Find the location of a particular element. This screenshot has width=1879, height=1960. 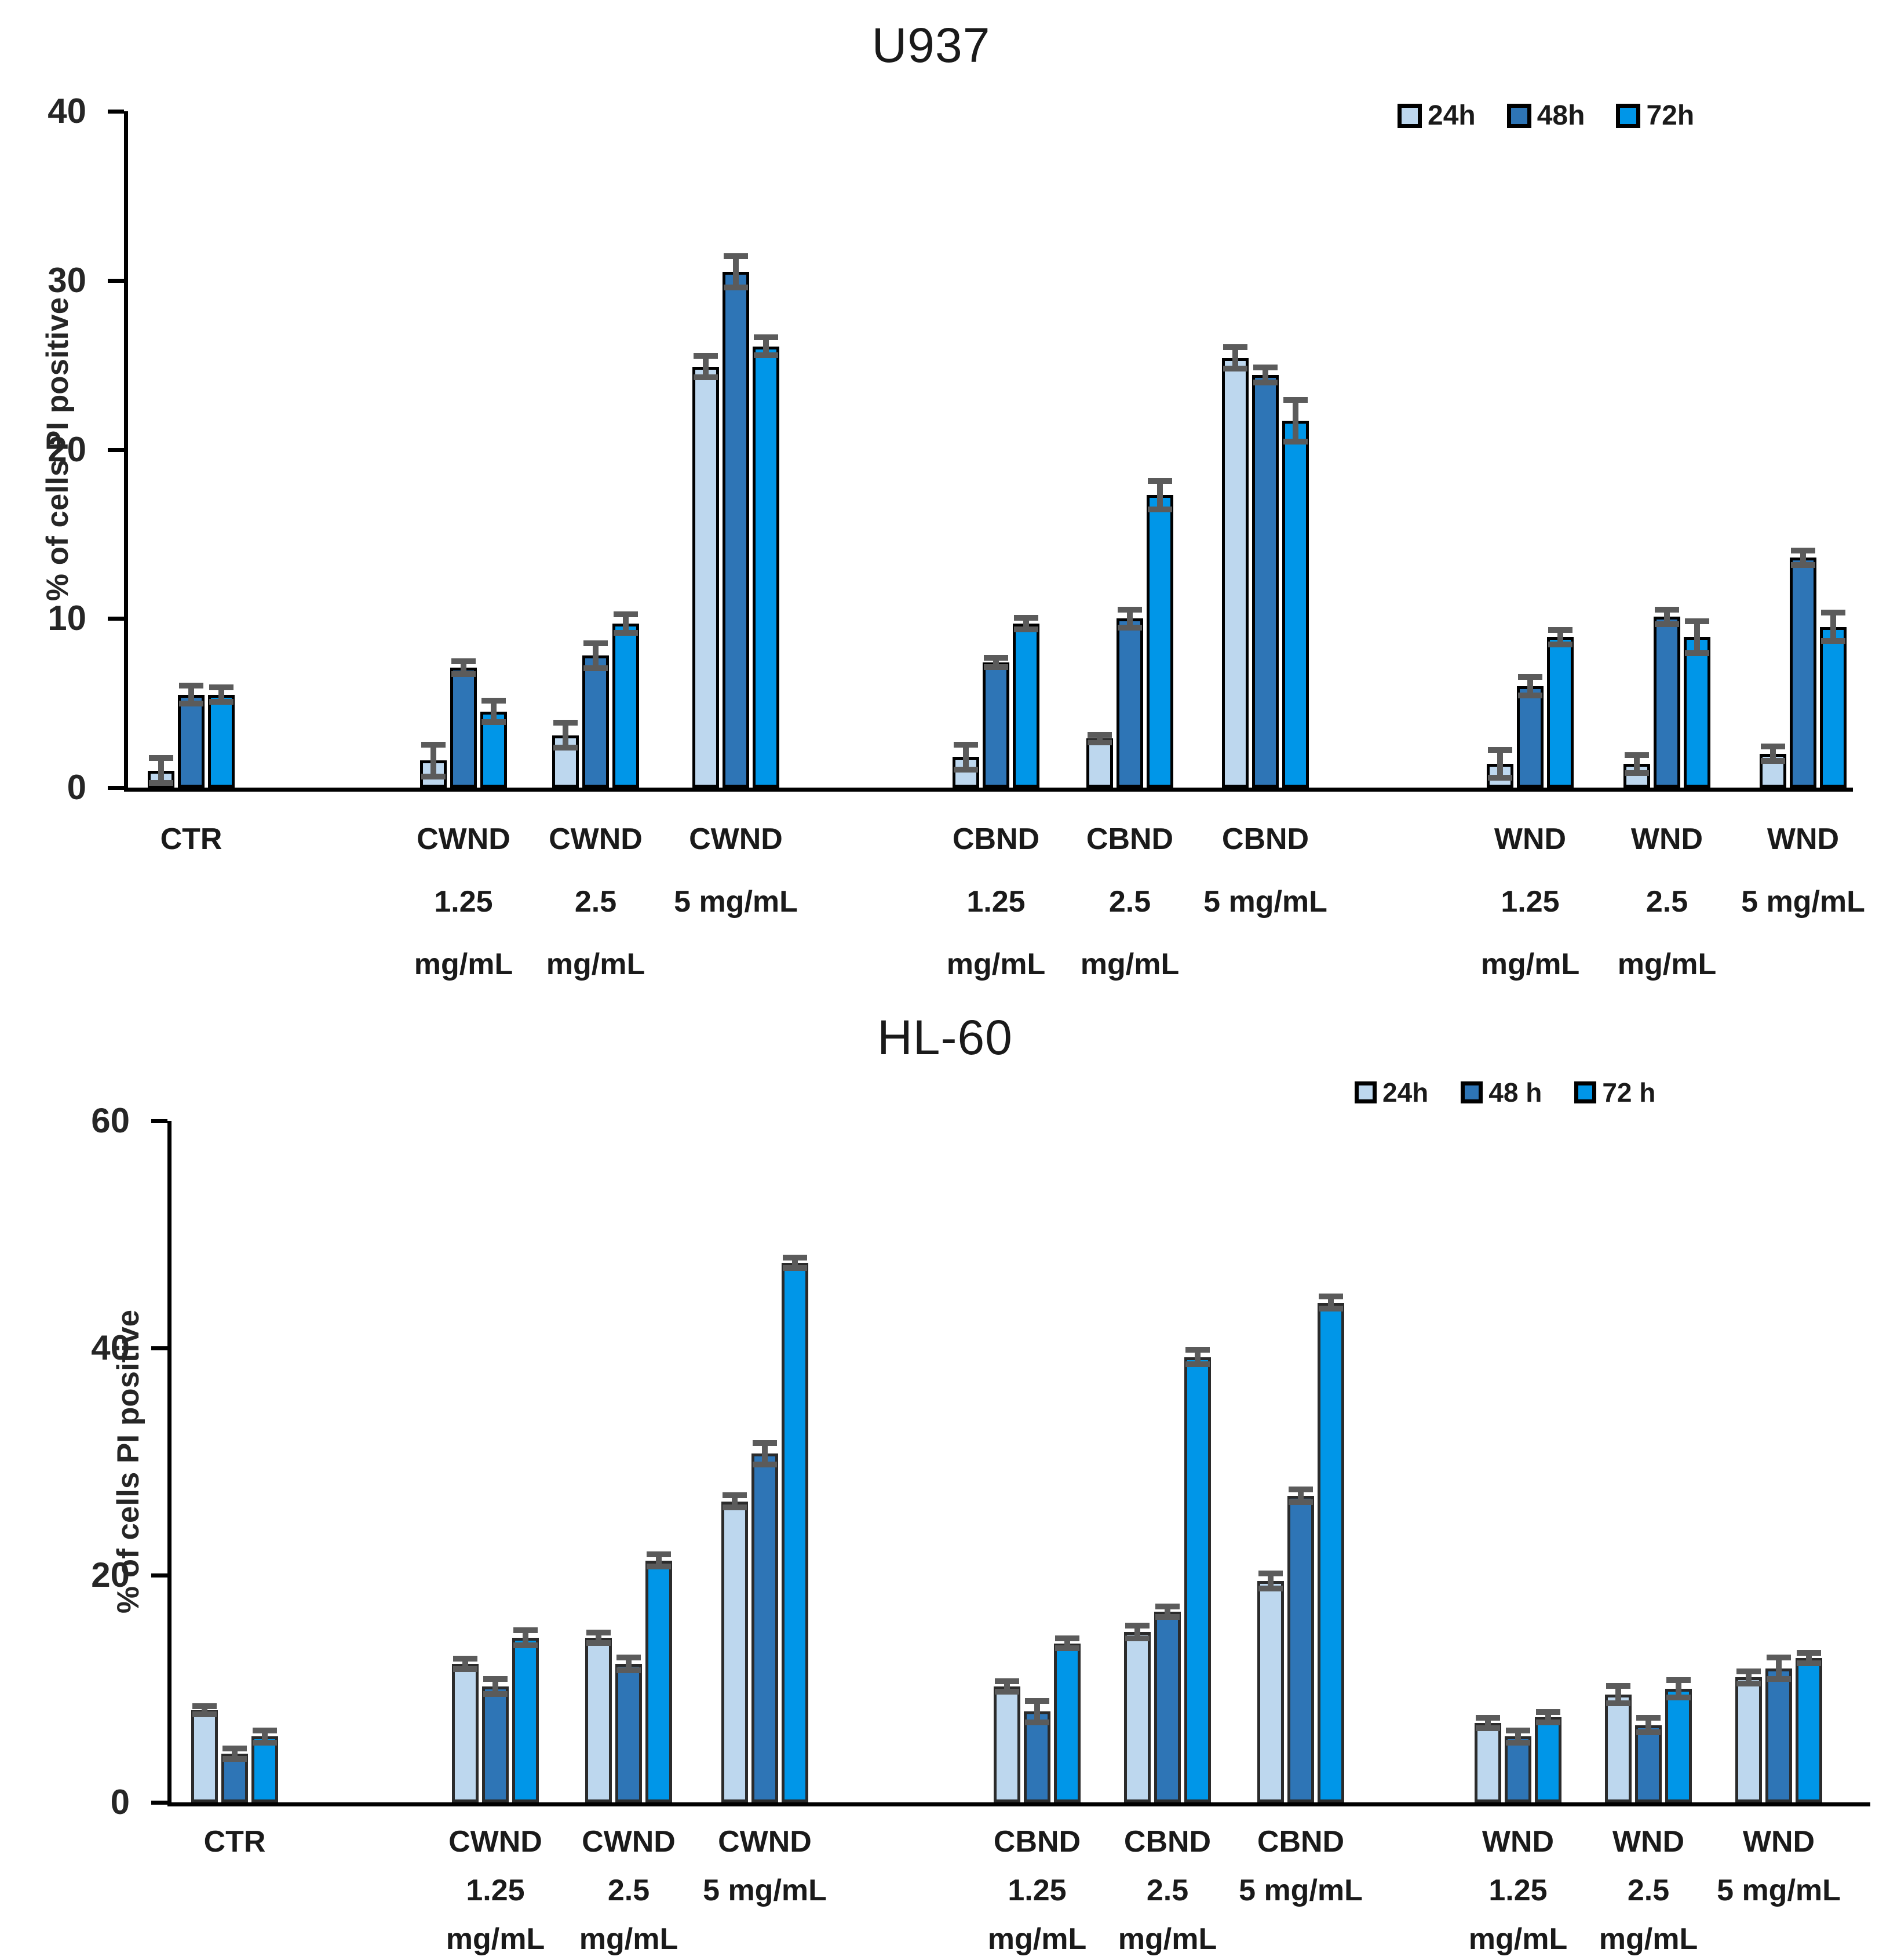

legend-item: 72 h is located at coordinates (1614, 1092).